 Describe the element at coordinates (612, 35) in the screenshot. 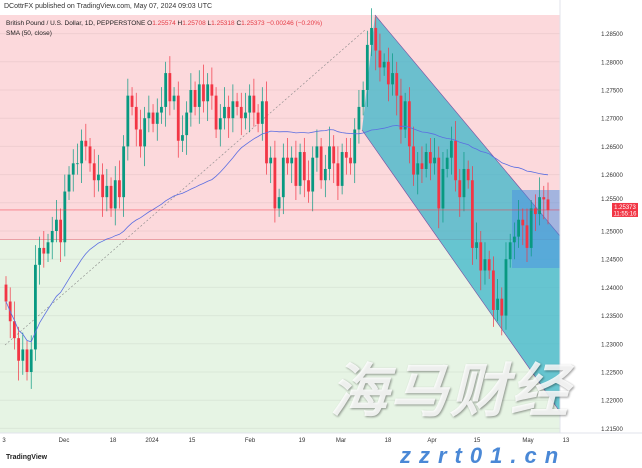

I see `y-tick-label: 1.28500` at that location.